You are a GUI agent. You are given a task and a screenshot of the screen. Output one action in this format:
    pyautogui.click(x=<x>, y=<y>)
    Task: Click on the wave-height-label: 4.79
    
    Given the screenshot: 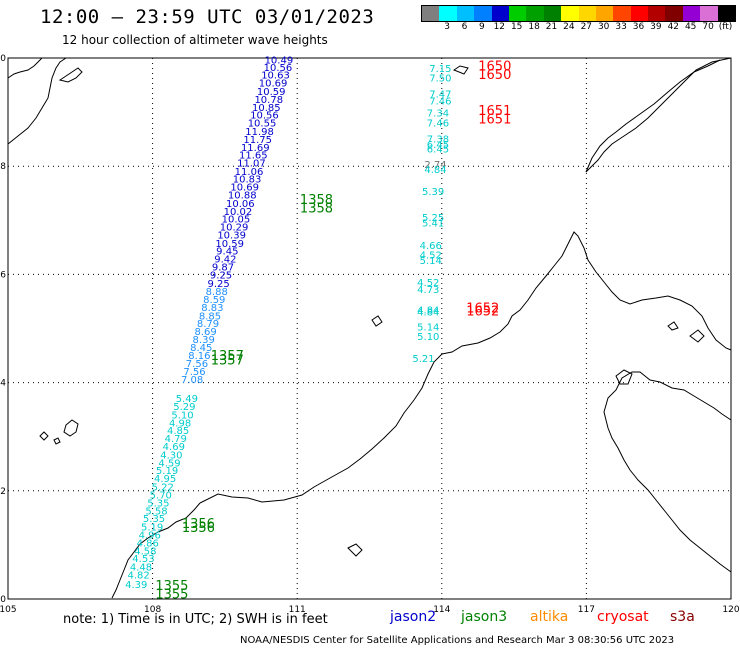 What is the action you would take?
    pyautogui.click(x=176, y=439)
    